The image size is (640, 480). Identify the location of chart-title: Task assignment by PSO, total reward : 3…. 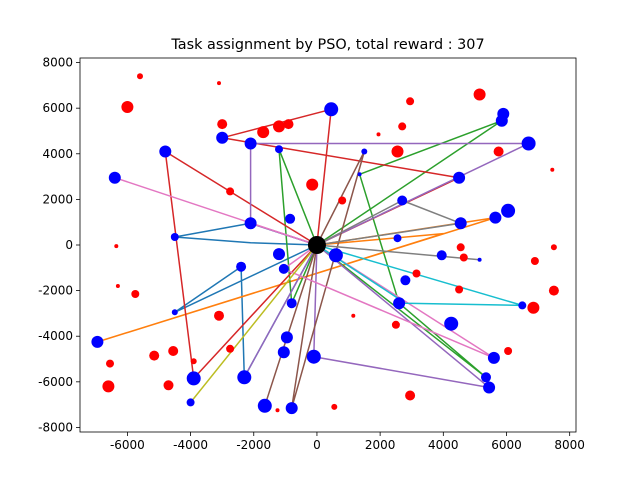
(327, 45).